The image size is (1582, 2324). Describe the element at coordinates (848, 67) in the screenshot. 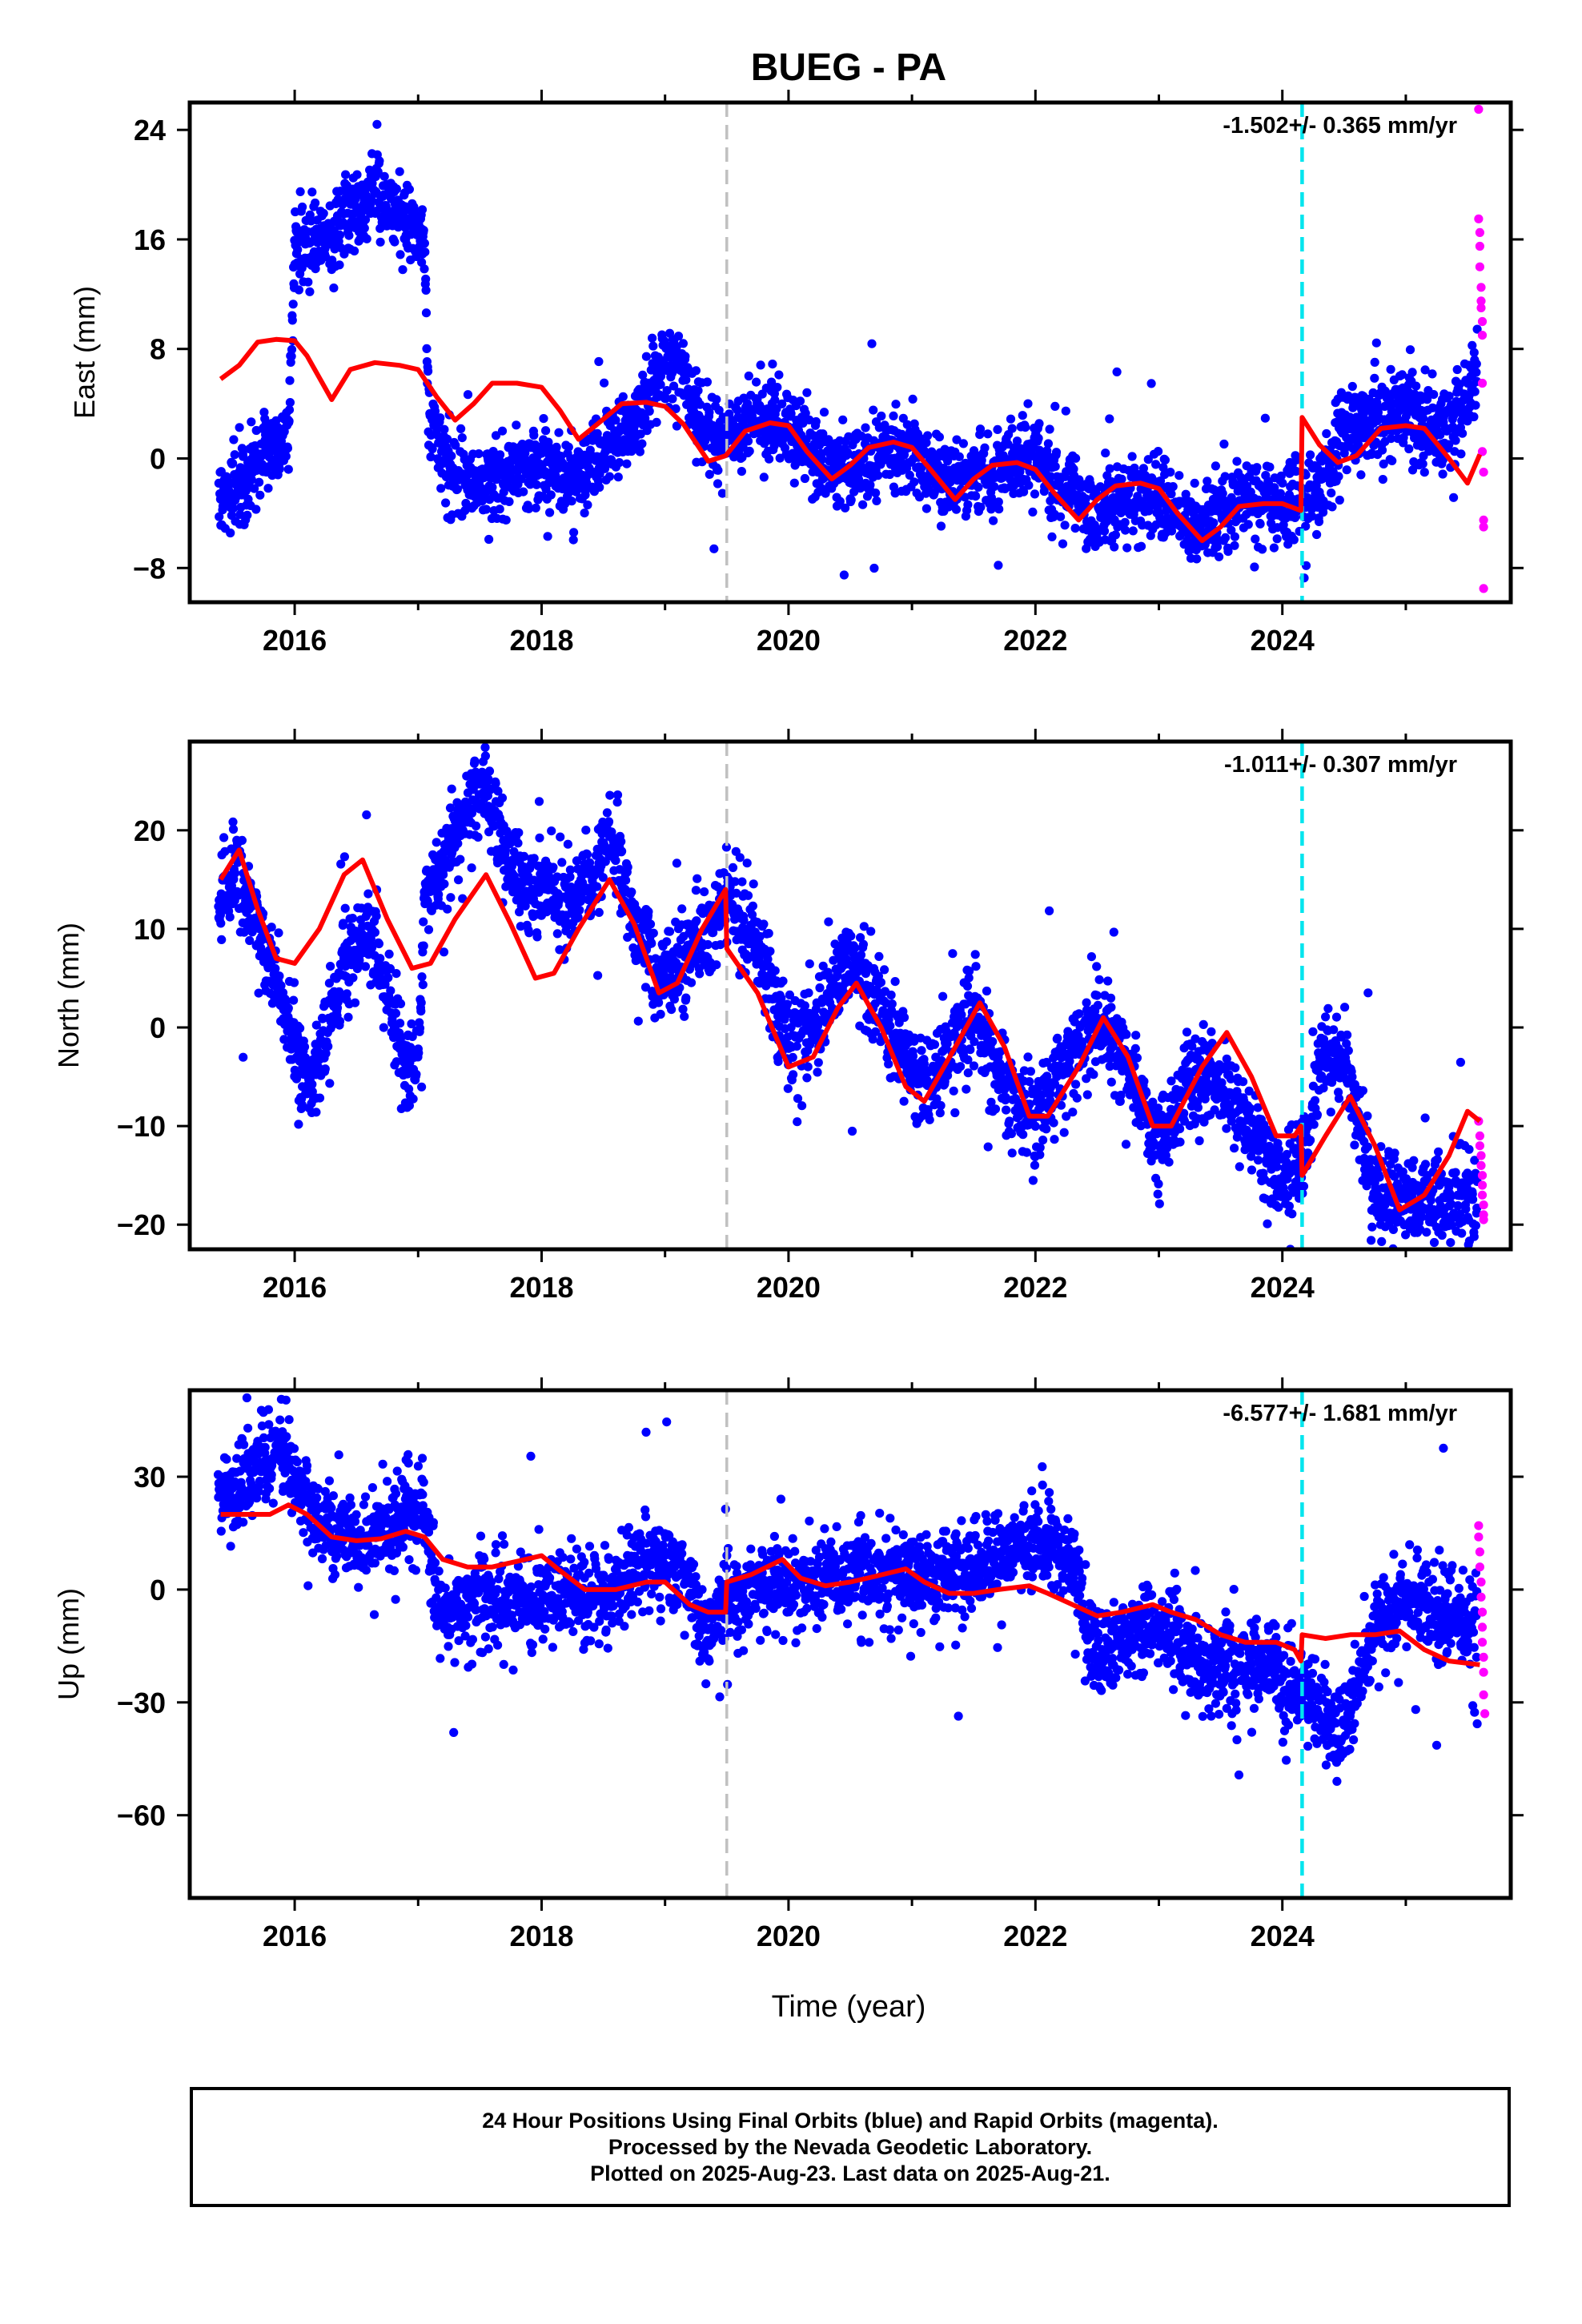

I see `chart-title: BUEG - PA` at that location.